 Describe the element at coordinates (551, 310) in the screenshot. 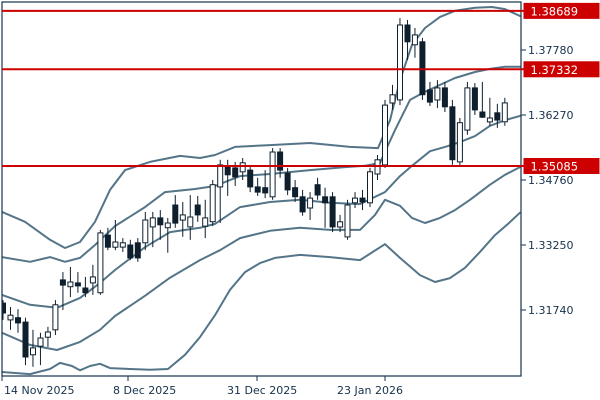

I see `y-tick-label: 1.31740` at that location.